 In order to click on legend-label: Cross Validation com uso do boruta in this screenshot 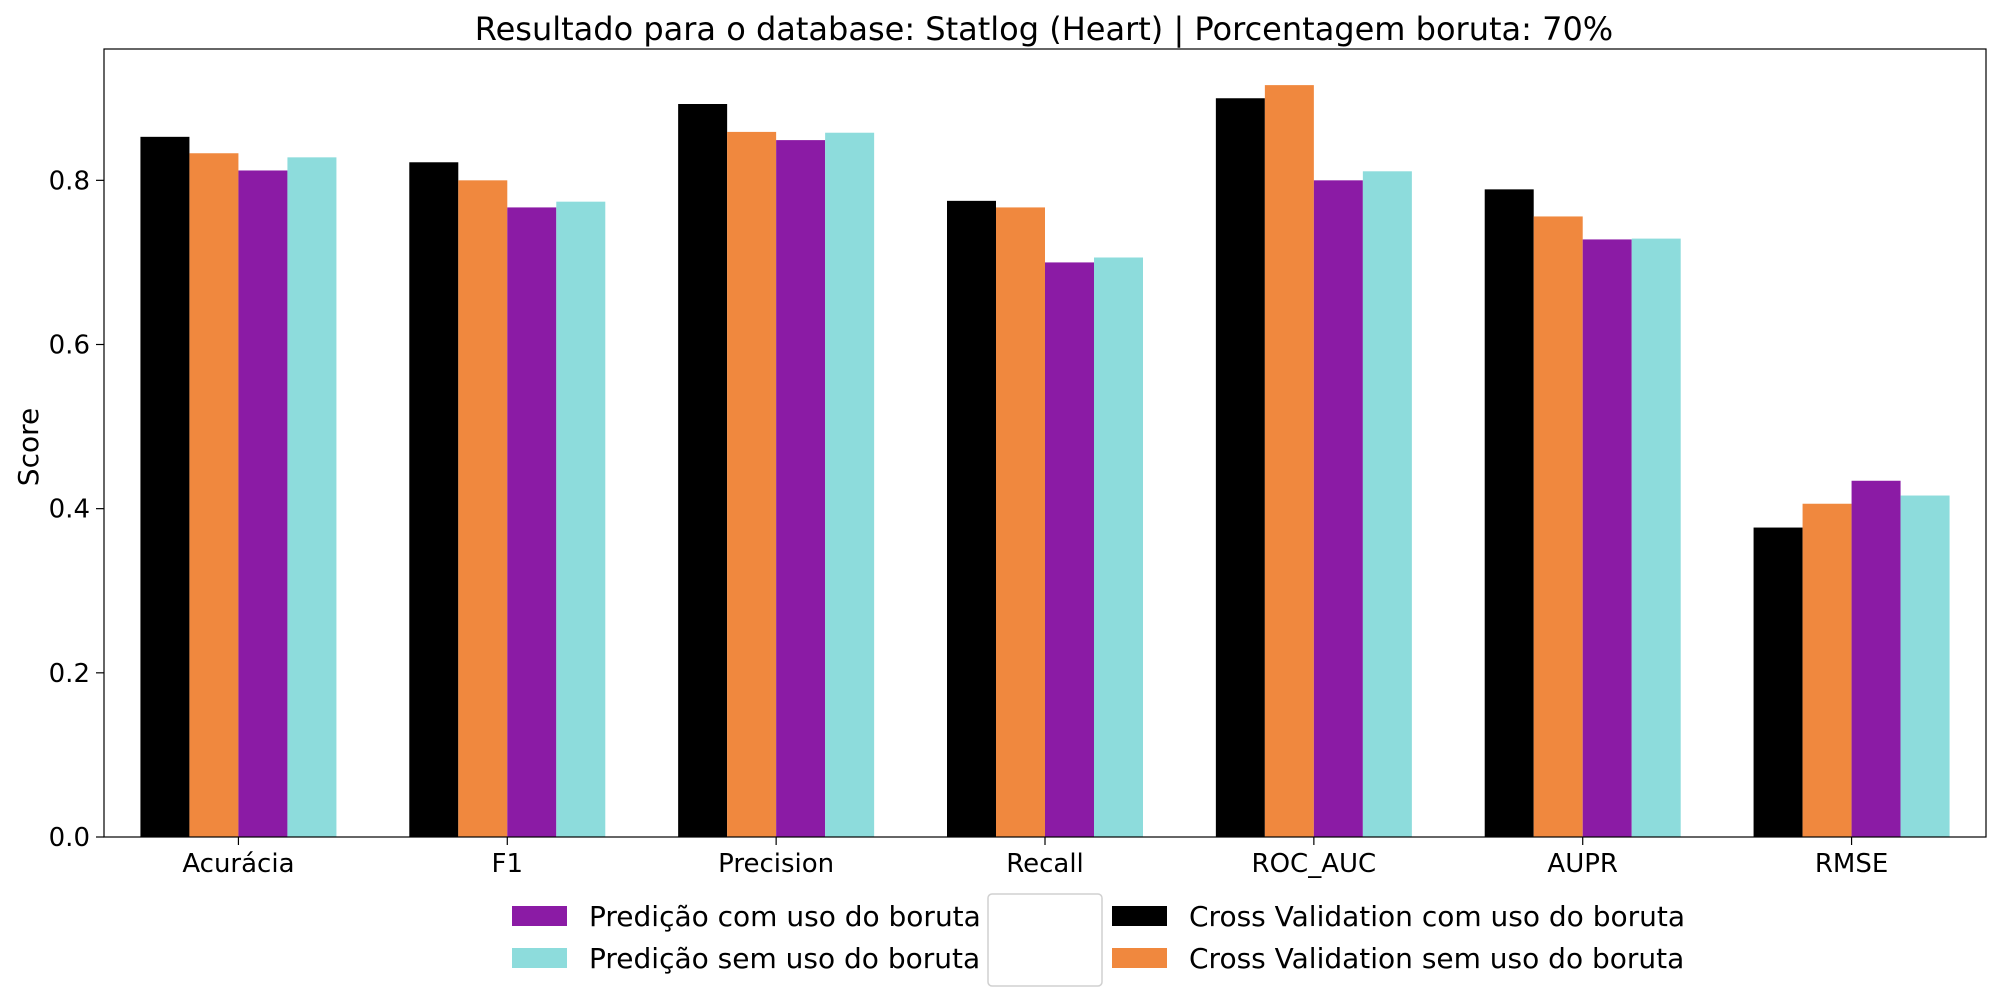, I will do `click(1437, 916)`.